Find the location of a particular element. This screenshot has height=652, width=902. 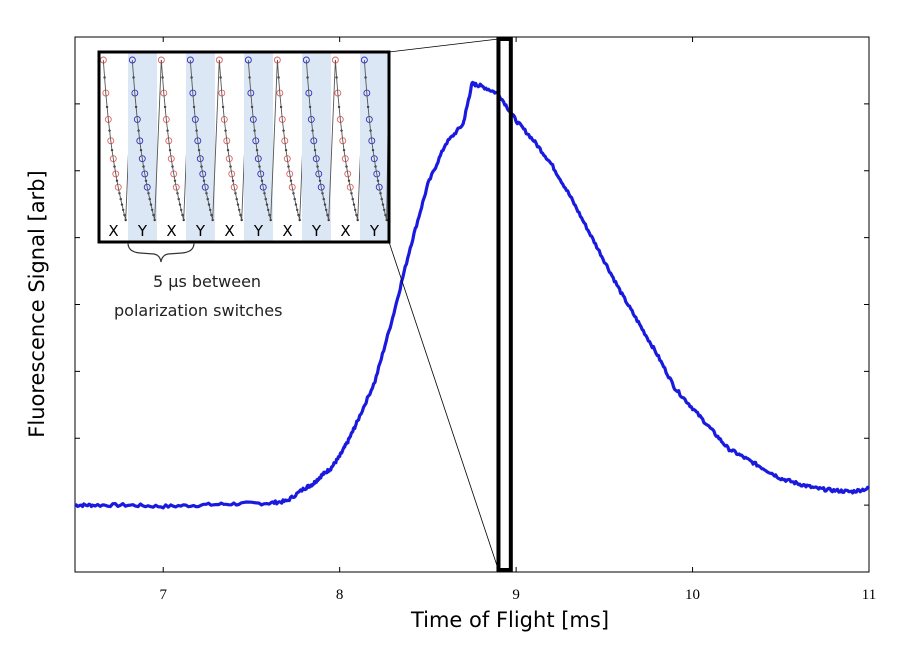

y-axis-title: Fluorescence Signal [arb] is located at coordinates (37, 303).